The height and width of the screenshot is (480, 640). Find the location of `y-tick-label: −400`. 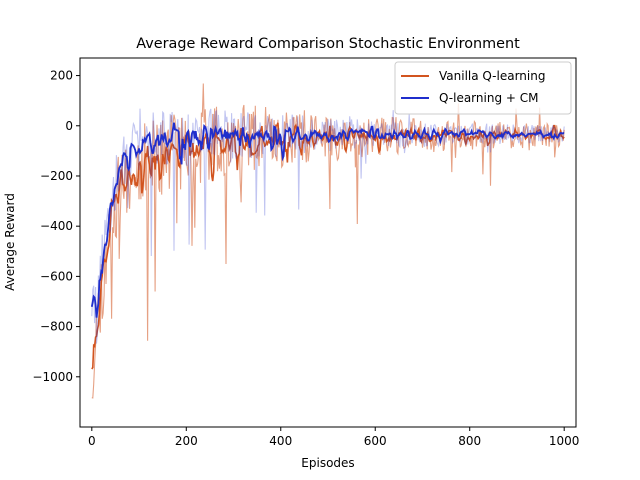

y-tick-label: −400 is located at coordinates (56, 226).